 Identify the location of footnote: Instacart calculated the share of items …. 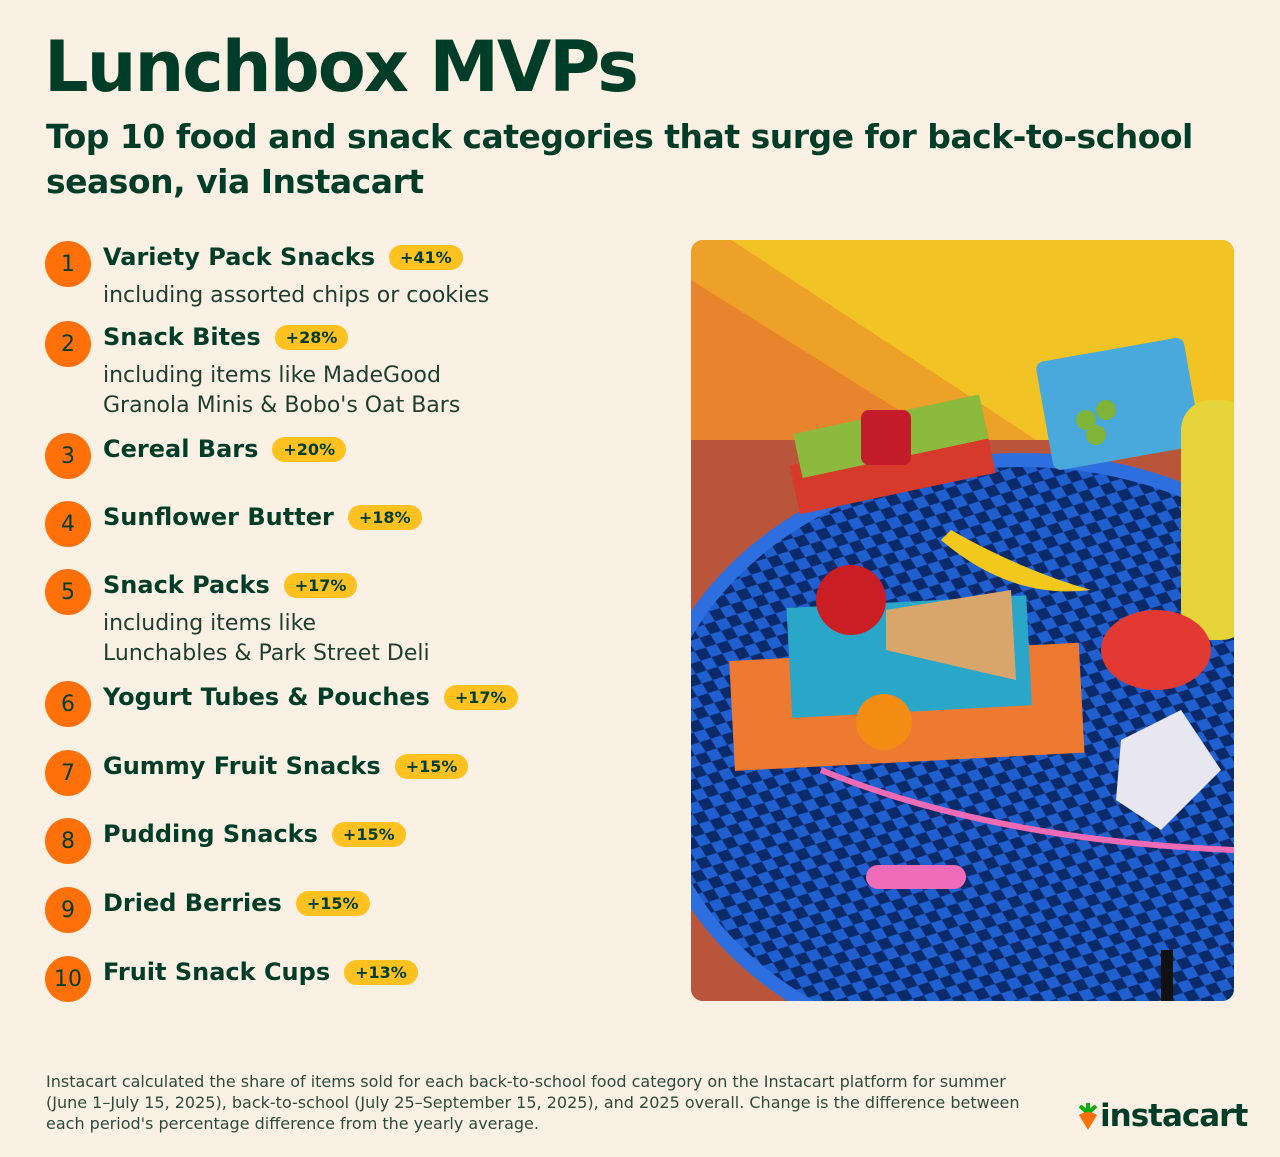
(533, 1102).